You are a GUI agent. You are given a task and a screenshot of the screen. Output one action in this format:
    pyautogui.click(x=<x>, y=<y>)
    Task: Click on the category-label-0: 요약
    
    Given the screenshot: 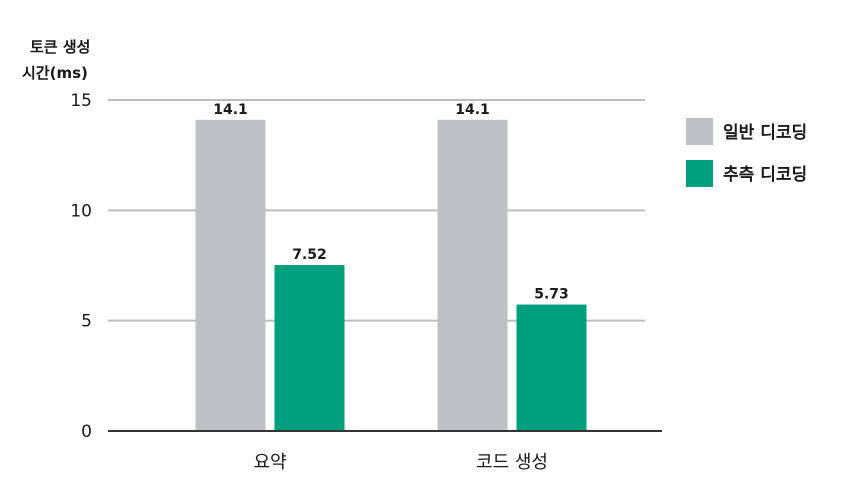 What is the action you would take?
    pyautogui.click(x=269, y=462)
    